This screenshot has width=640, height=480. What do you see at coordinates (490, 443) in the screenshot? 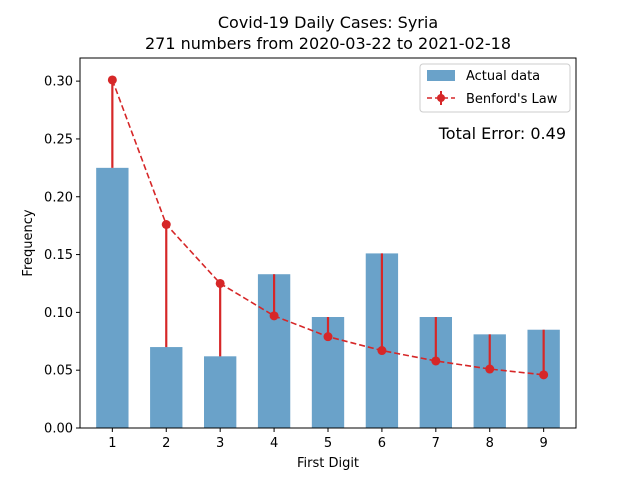
I see `x-tick-label-8: 8` at bounding box center [490, 443].